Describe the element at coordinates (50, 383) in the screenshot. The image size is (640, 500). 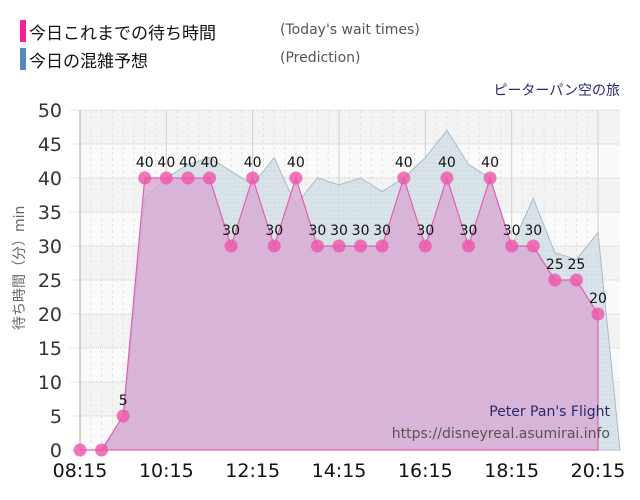
I see `svg-text: 10` at that location.